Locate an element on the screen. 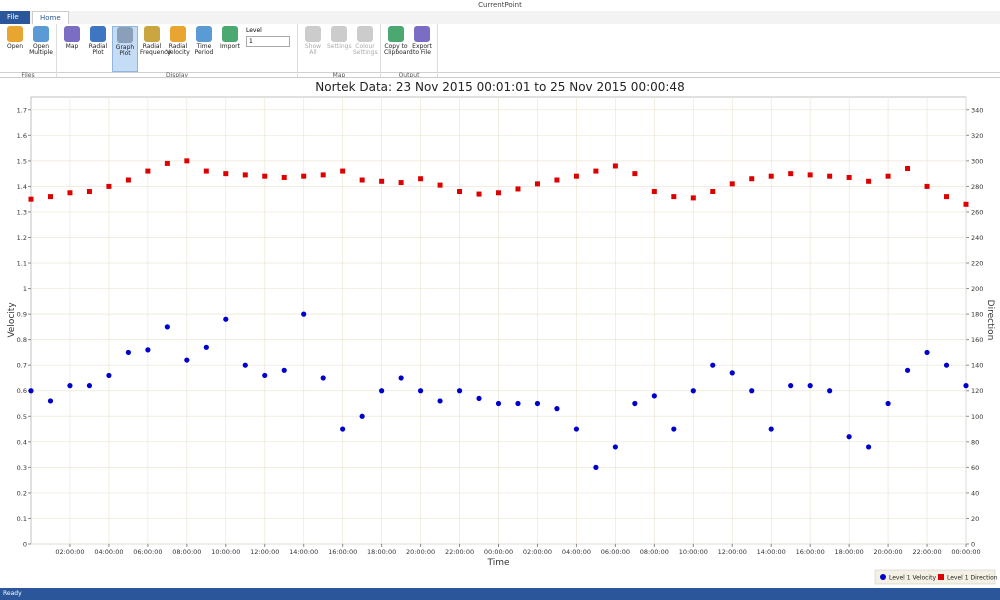 The image size is (1000, 600). x-tick-label: 20:00:00 is located at coordinates (887, 552).